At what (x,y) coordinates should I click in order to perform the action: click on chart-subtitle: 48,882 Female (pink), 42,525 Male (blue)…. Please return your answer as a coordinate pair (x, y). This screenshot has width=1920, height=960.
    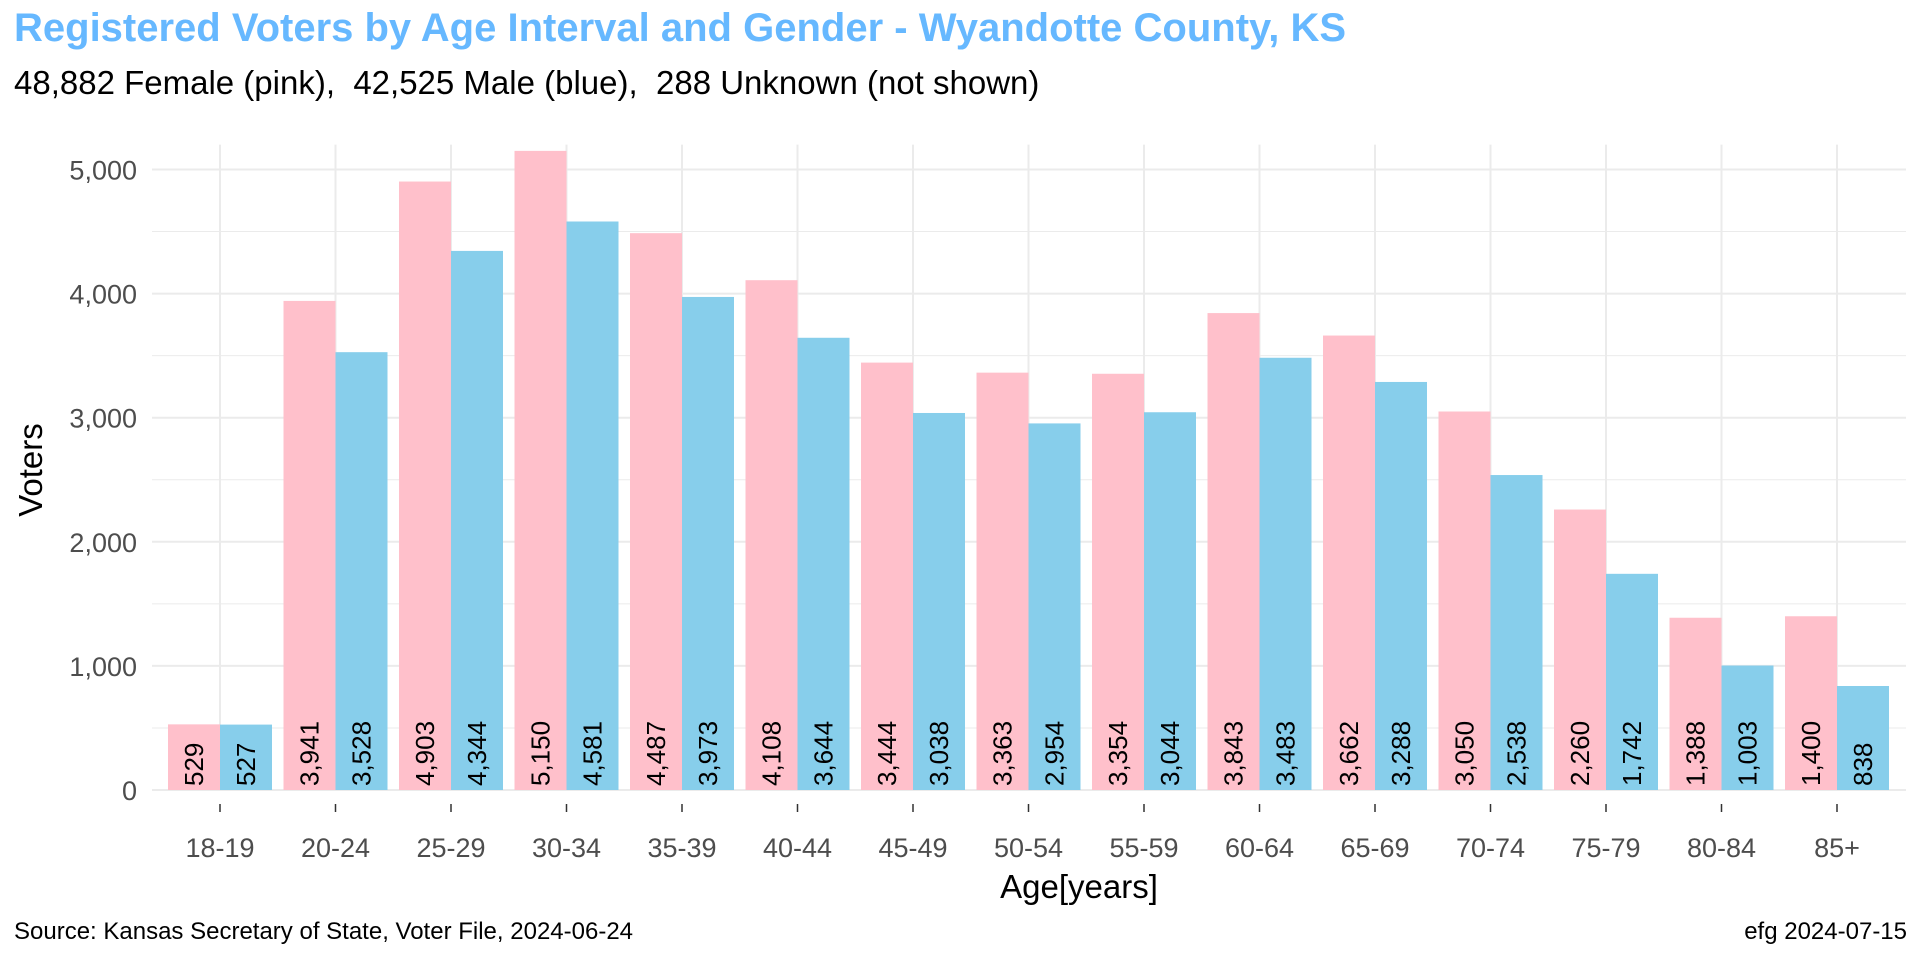
    Looking at the image, I should click on (527, 82).